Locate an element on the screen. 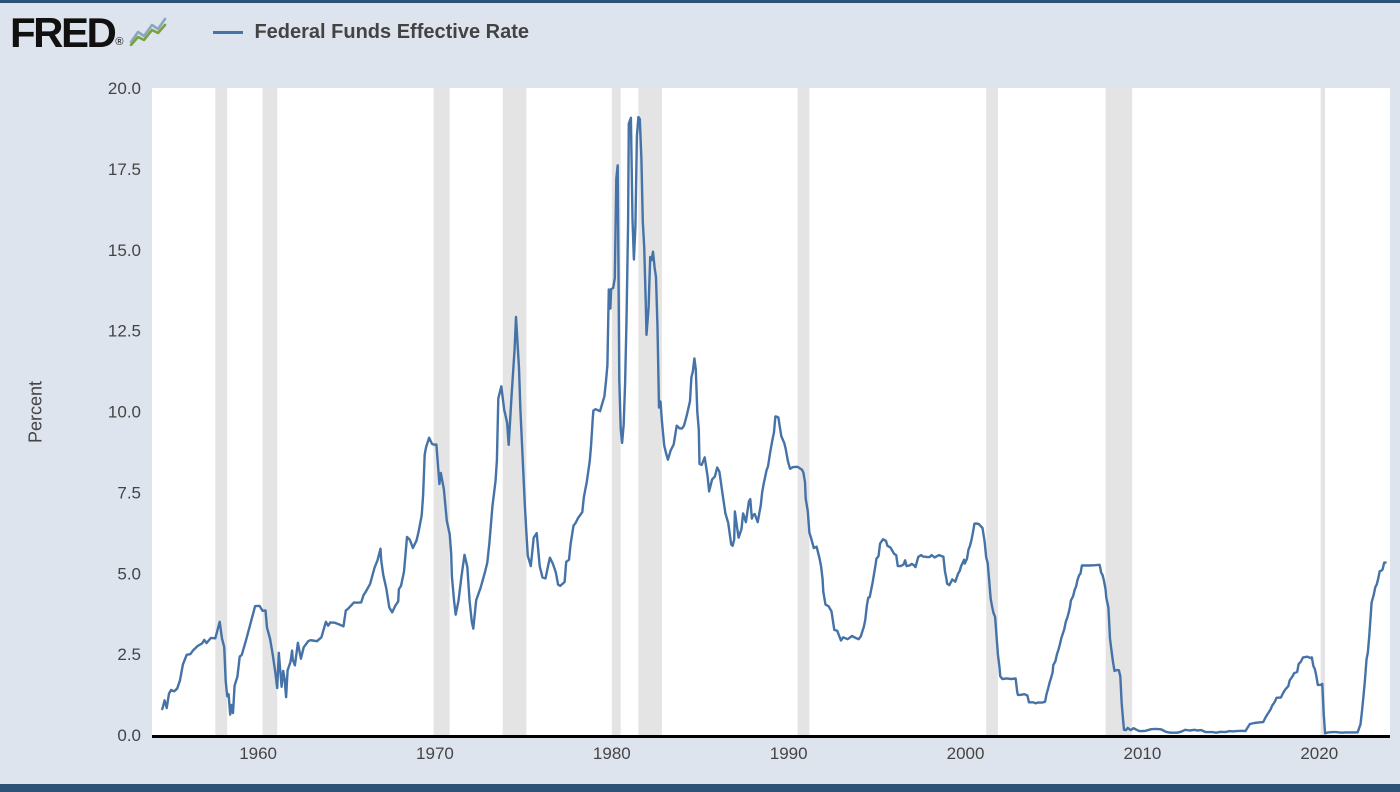 Image resolution: width=1400 pixels, height=792 pixels. y-tick-label: 7.5 is located at coordinates (129, 492).